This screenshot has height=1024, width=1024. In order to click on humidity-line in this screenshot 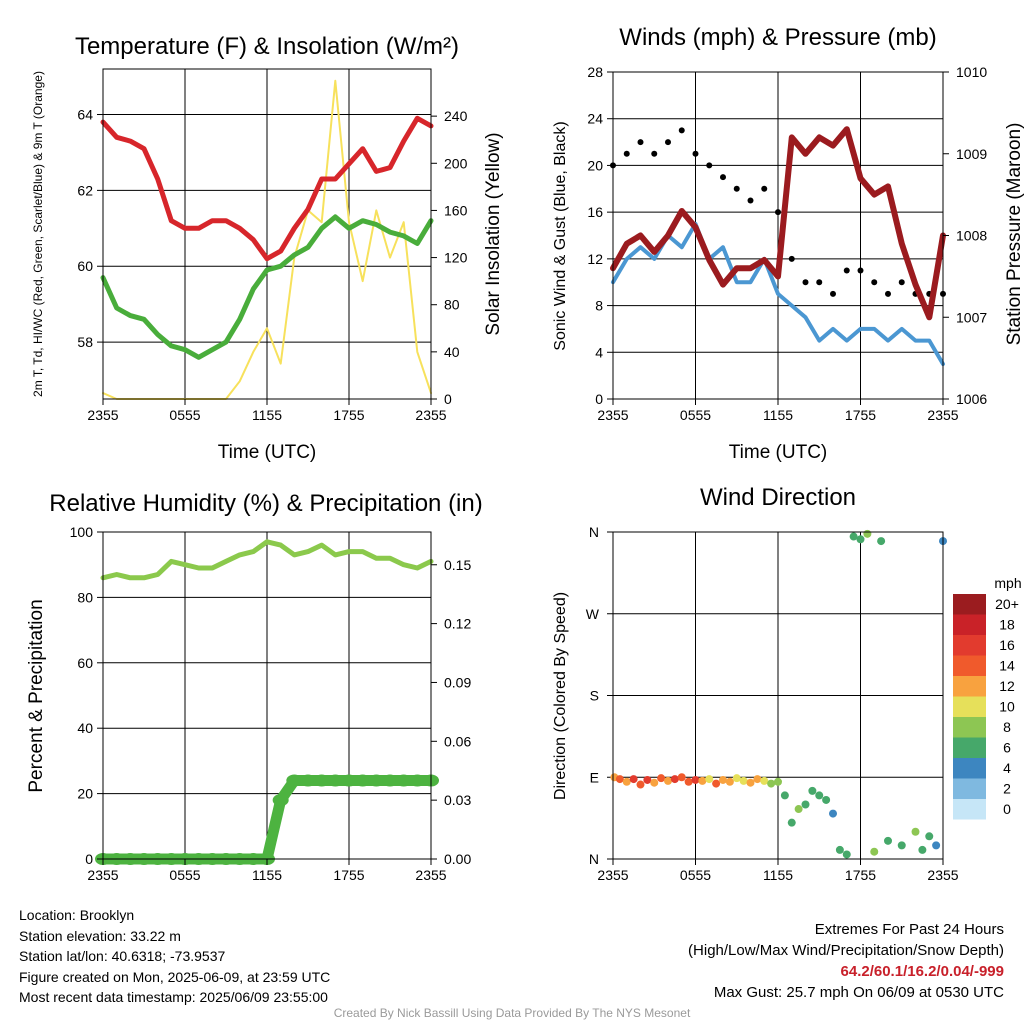, I will do `click(267, 560)`.